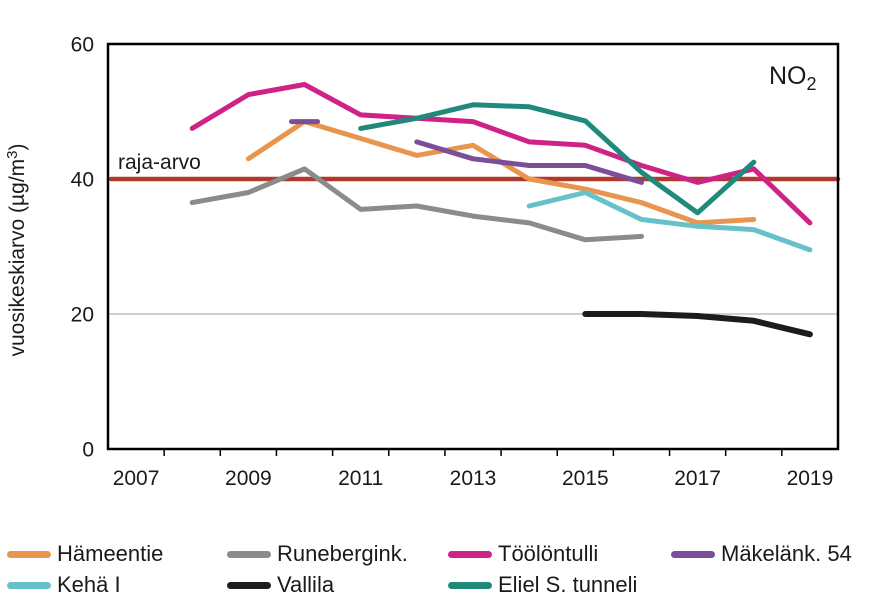 This screenshot has height=610, width=882. I want to click on legend-label-makelankatu-54: Mäkelänk. 54, so click(786, 553).